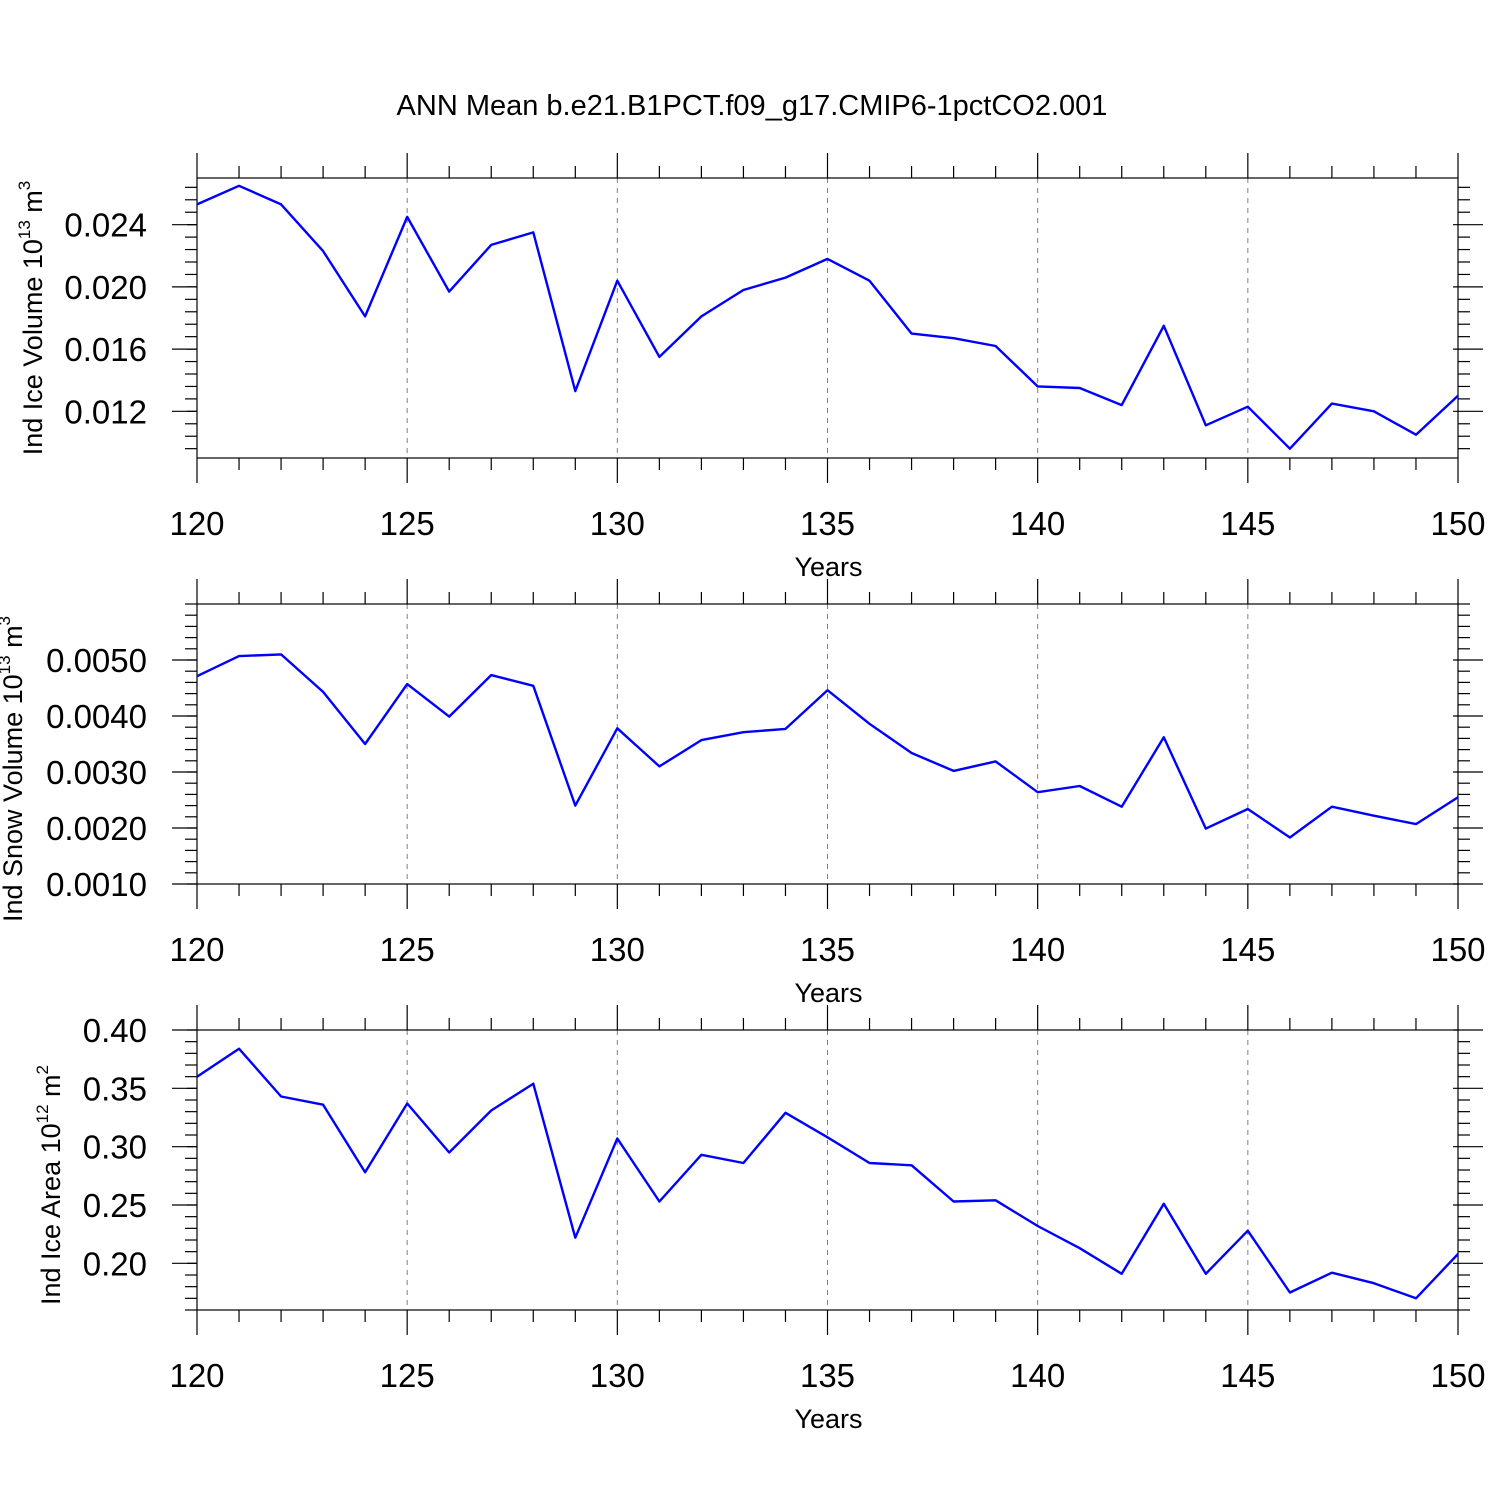 The width and height of the screenshot is (1500, 1500). I want to click on y-tick-label: 0.0040, so click(96, 716).